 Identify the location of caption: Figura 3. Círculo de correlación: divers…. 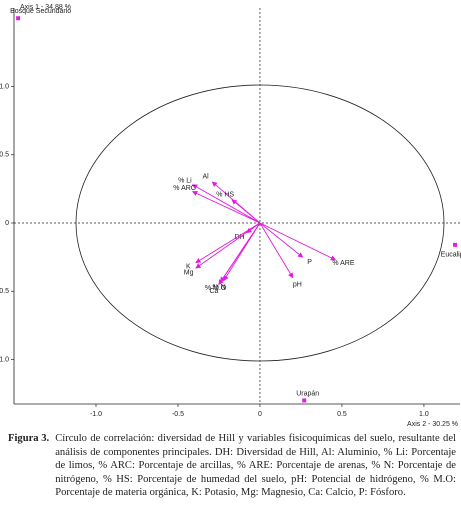
(232, 466).